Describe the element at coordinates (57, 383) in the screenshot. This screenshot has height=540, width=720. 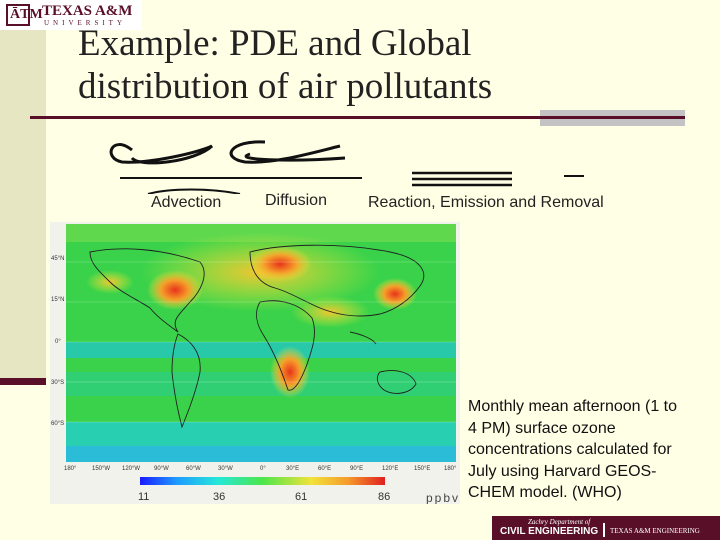
I see `lat-label: 30°S` at that location.